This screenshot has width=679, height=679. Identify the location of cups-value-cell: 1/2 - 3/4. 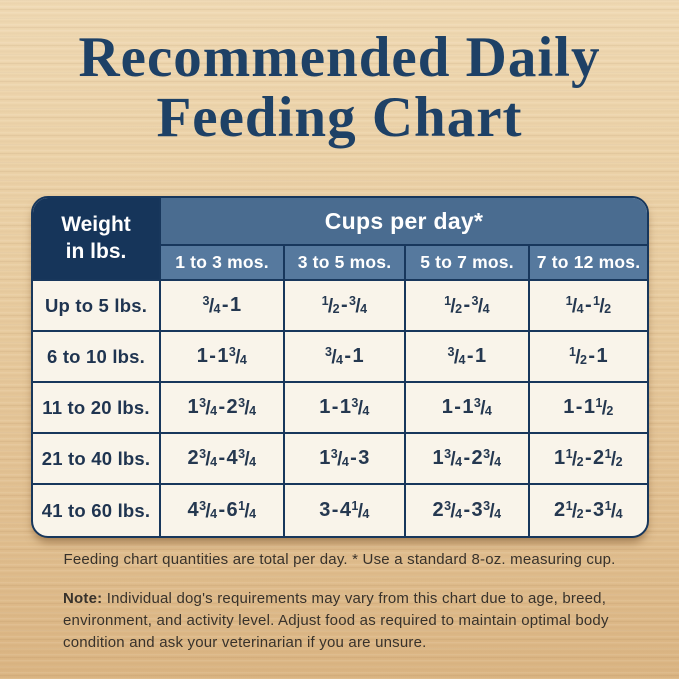
(345, 306).